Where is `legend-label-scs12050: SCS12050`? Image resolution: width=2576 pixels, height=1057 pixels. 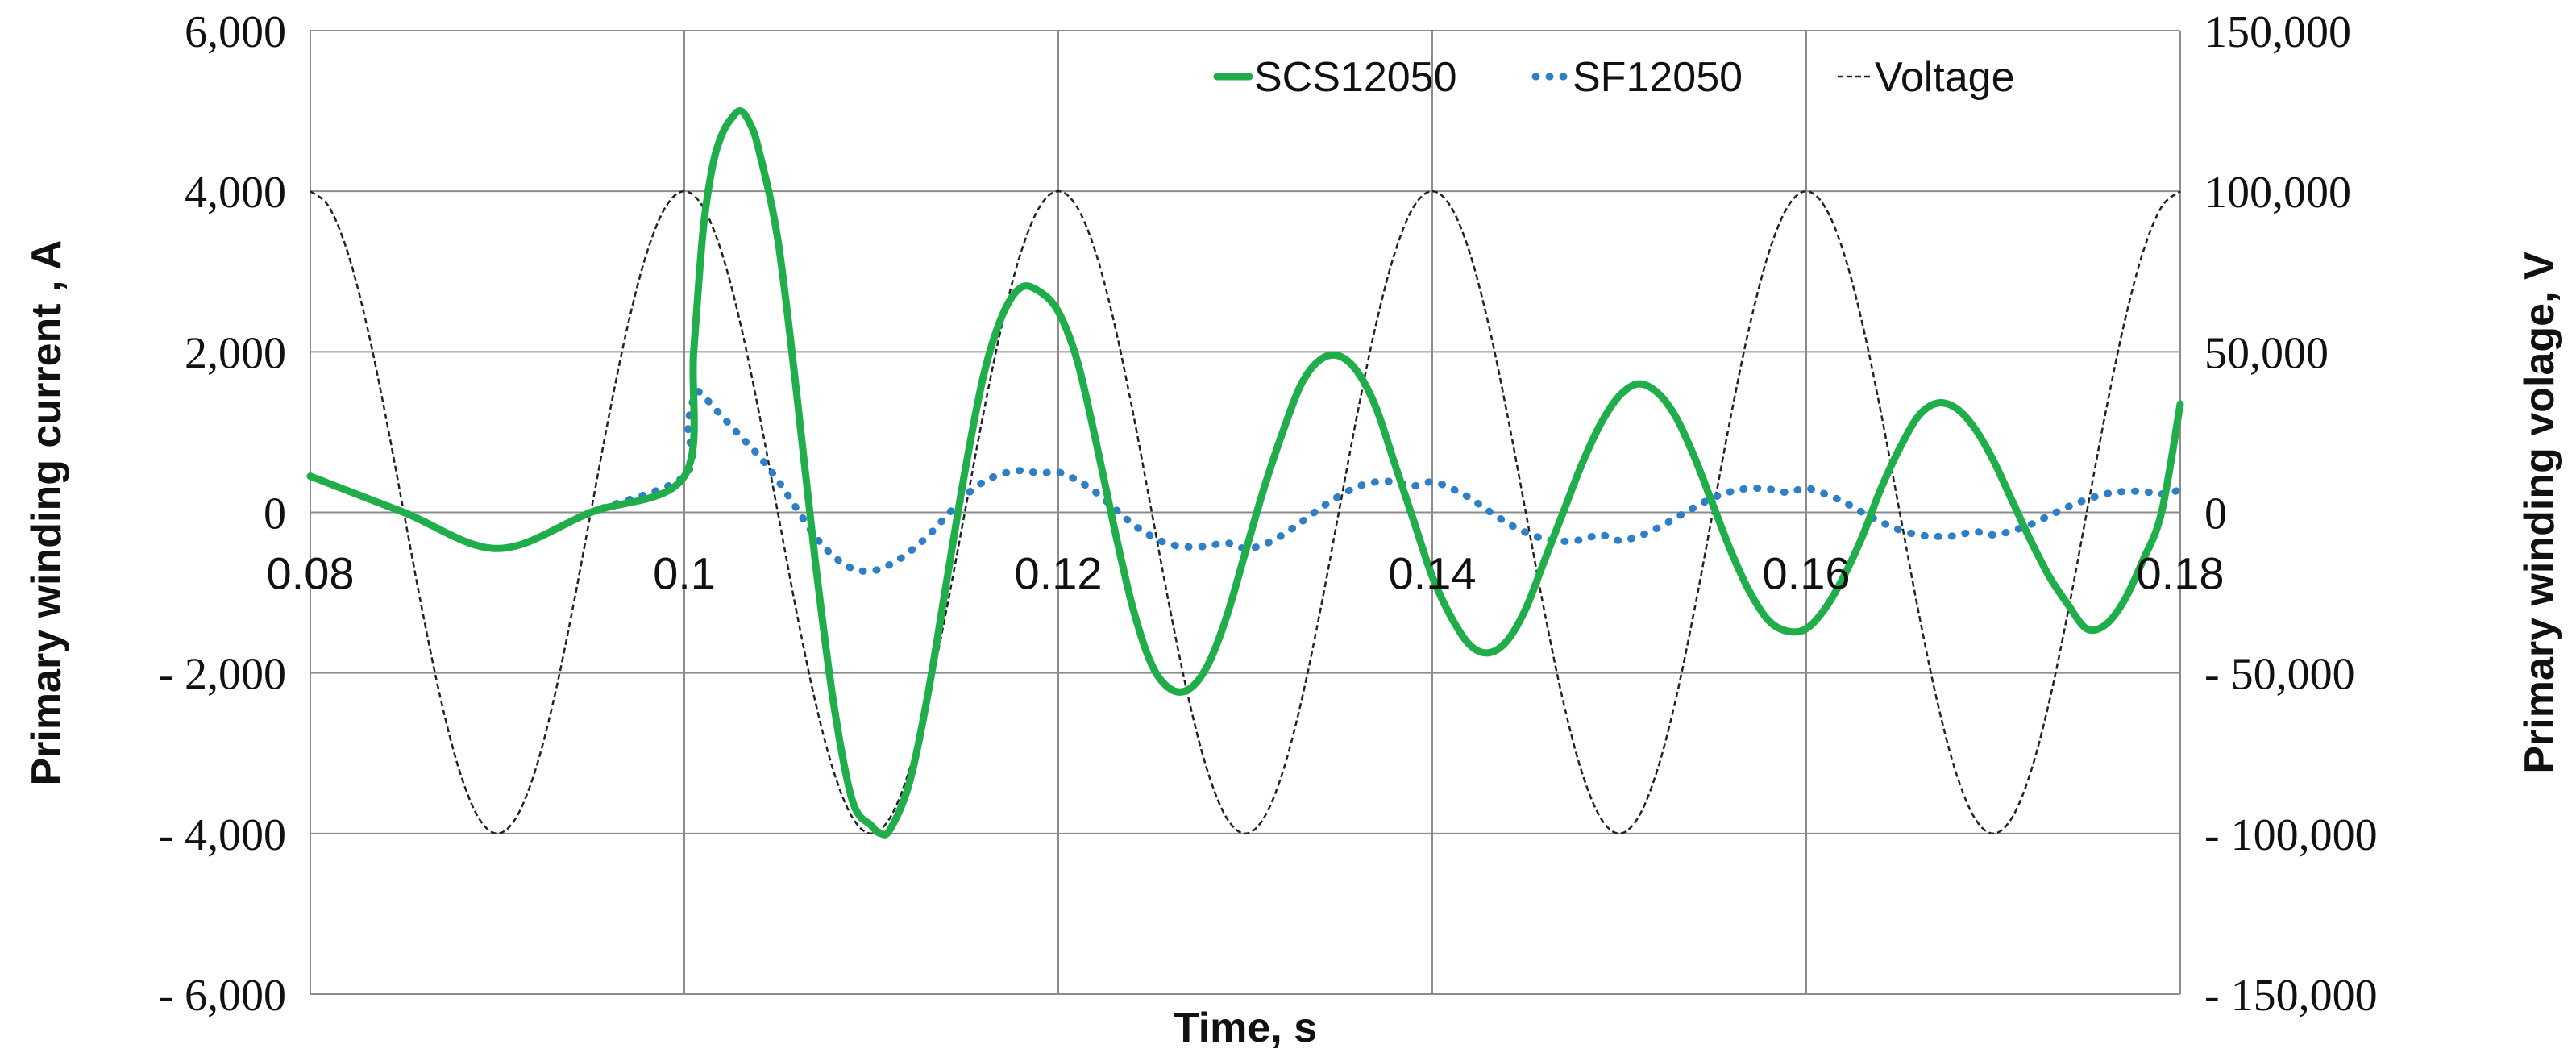
legend-label-scs12050: SCS12050 is located at coordinates (1355, 77).